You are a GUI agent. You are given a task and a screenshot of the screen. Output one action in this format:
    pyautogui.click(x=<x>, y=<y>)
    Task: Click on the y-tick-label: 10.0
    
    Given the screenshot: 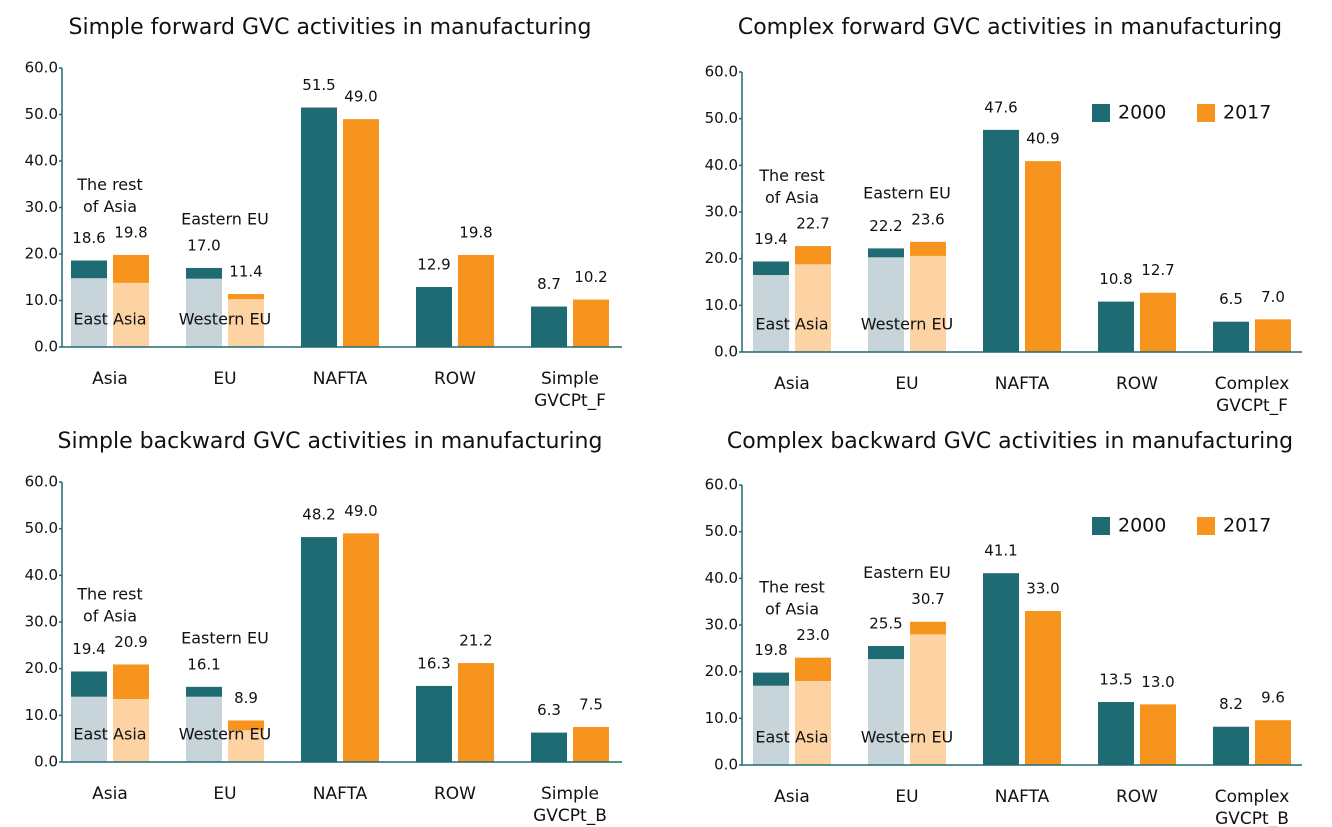 What is the action you would take?
    pyautogui.click(x=41, y=715)
    